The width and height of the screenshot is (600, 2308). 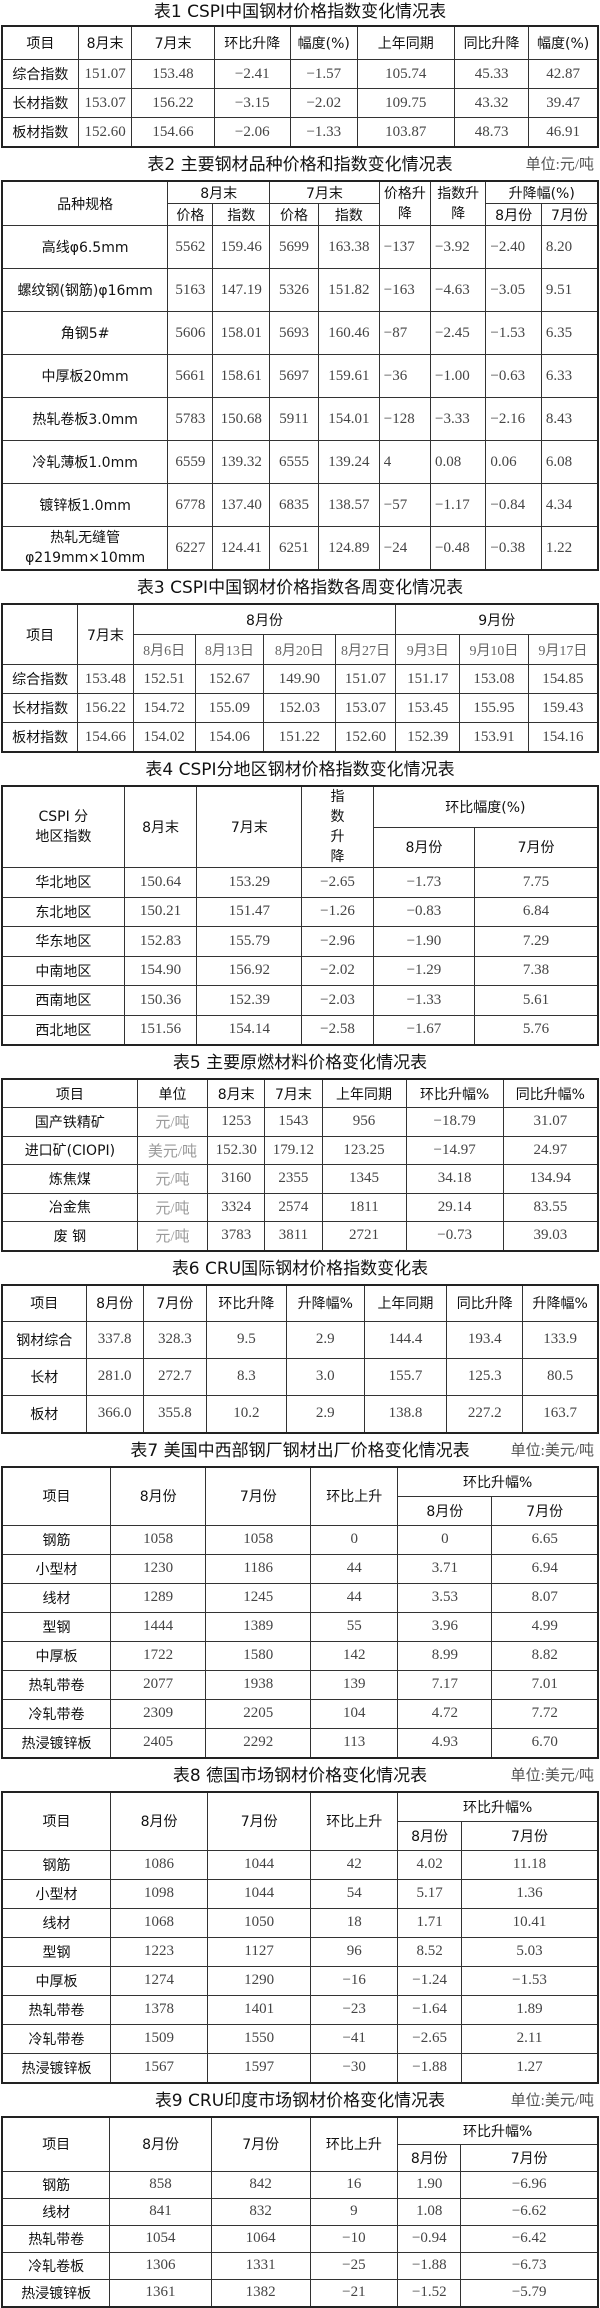 What do you see at coordinates (458, 203) in the screenshot?
I see `col-header: 指数升降` at bounding box center [458, 203].